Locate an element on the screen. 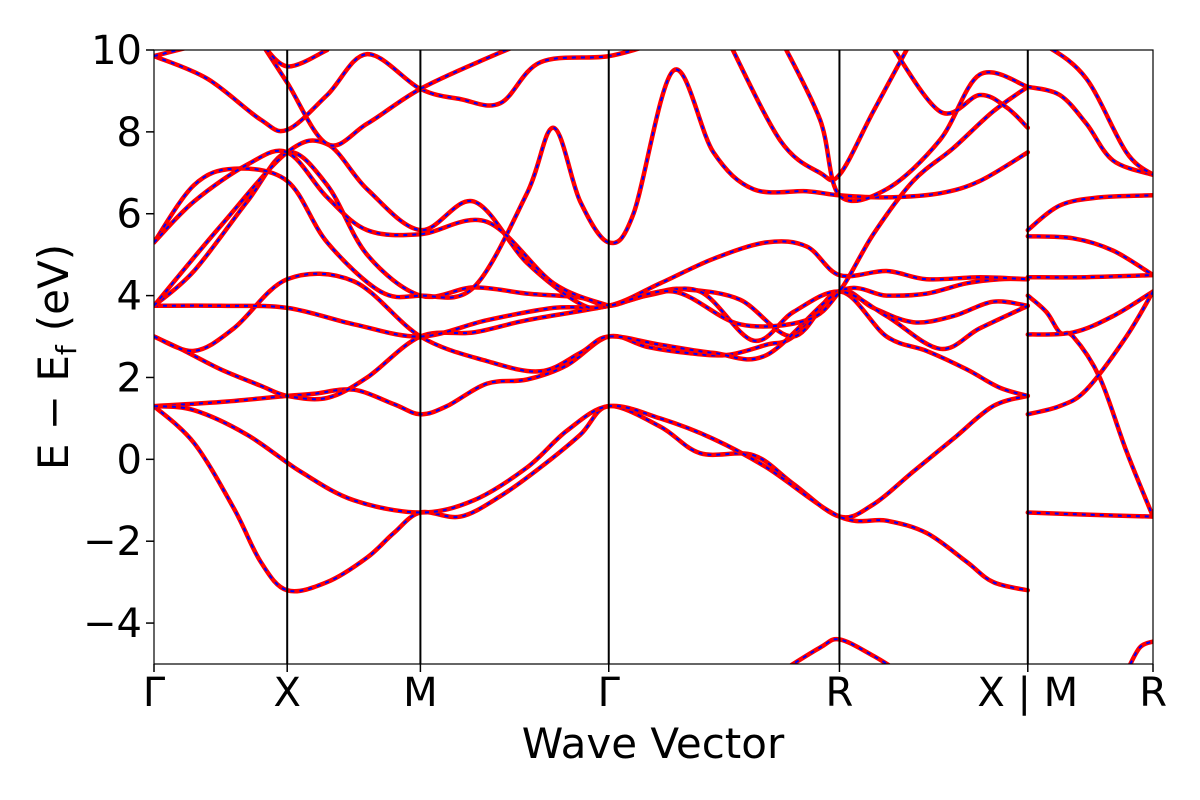  y-tick-label-5: 6 is located at coordinates (129, 215).